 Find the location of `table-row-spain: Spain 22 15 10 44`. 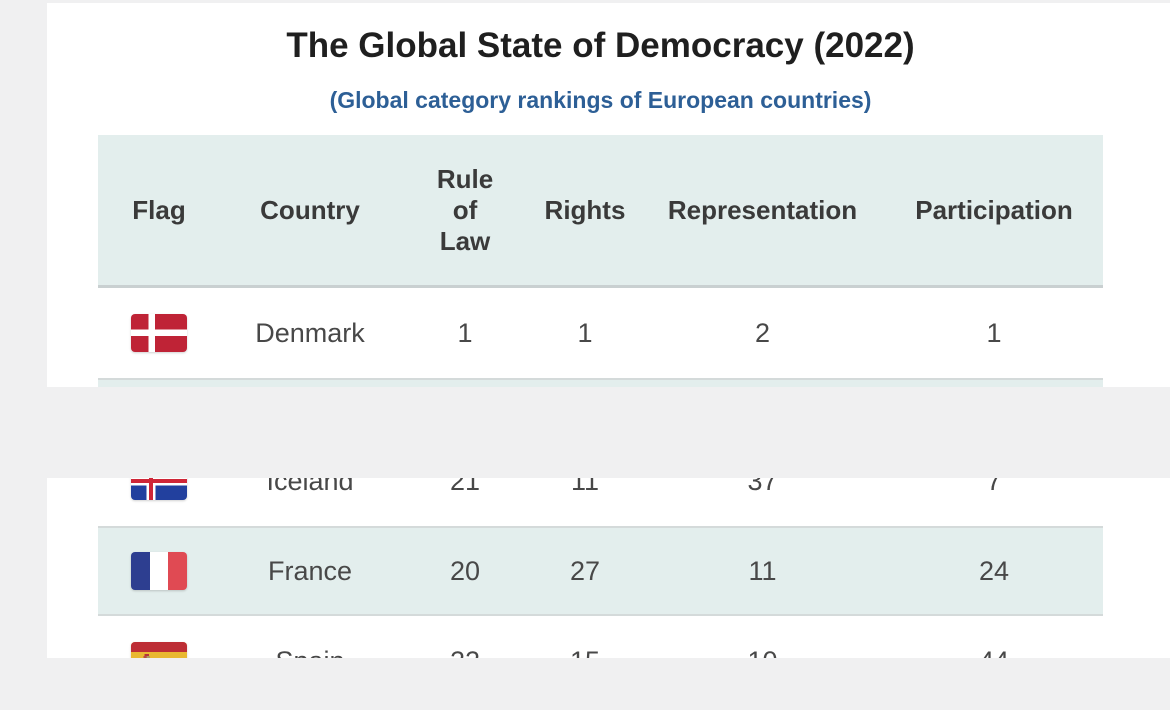

table-row-spain: Spain 22 15 10 44 is located at coordinates (600, 637).